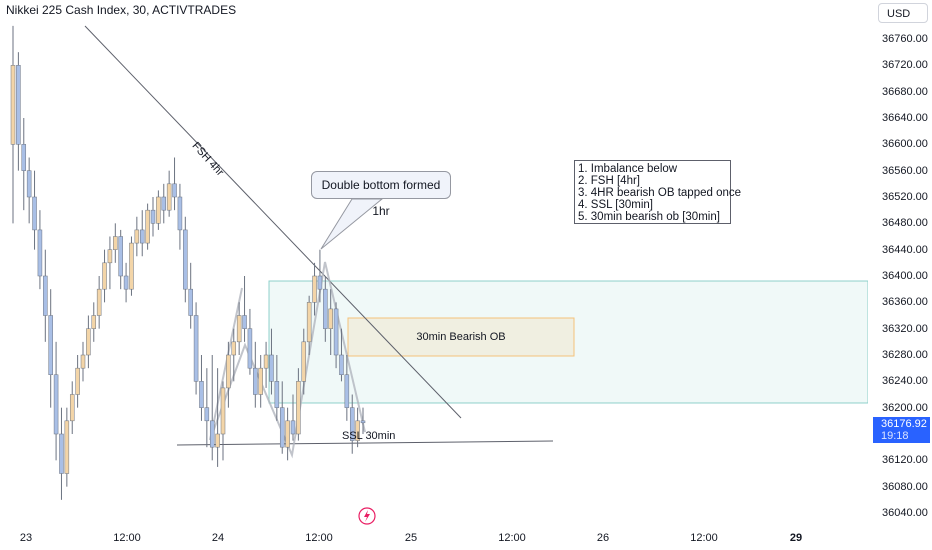 This screenshot has width=932, height=550. I want to click on ssl-line, so click(365, 443).